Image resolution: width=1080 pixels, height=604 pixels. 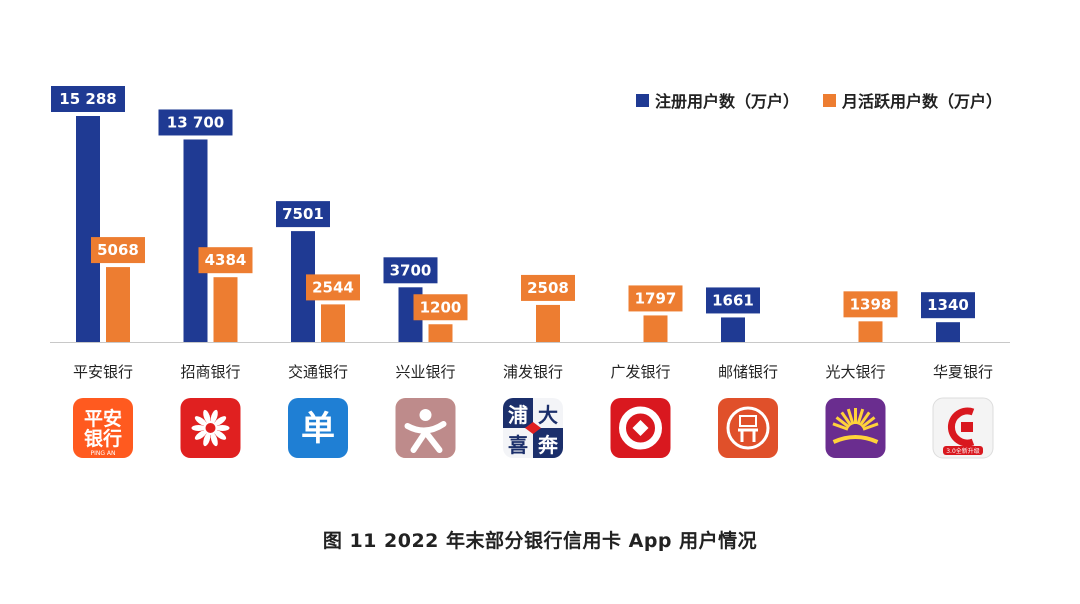 What do you see at coordinates (748, 372) in the screenshot?
I see `category-label-6: 邮储银行` at bounding box center [748, 372].